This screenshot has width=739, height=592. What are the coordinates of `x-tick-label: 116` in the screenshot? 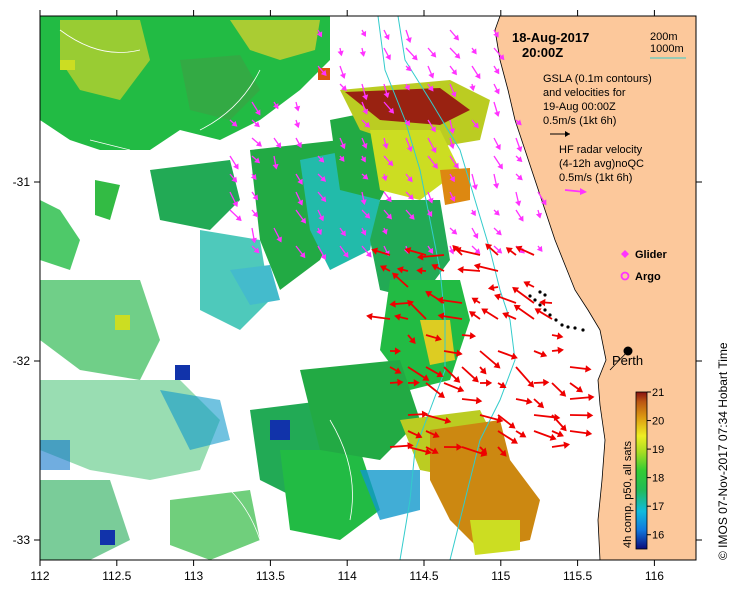 It's located at (654, 576).